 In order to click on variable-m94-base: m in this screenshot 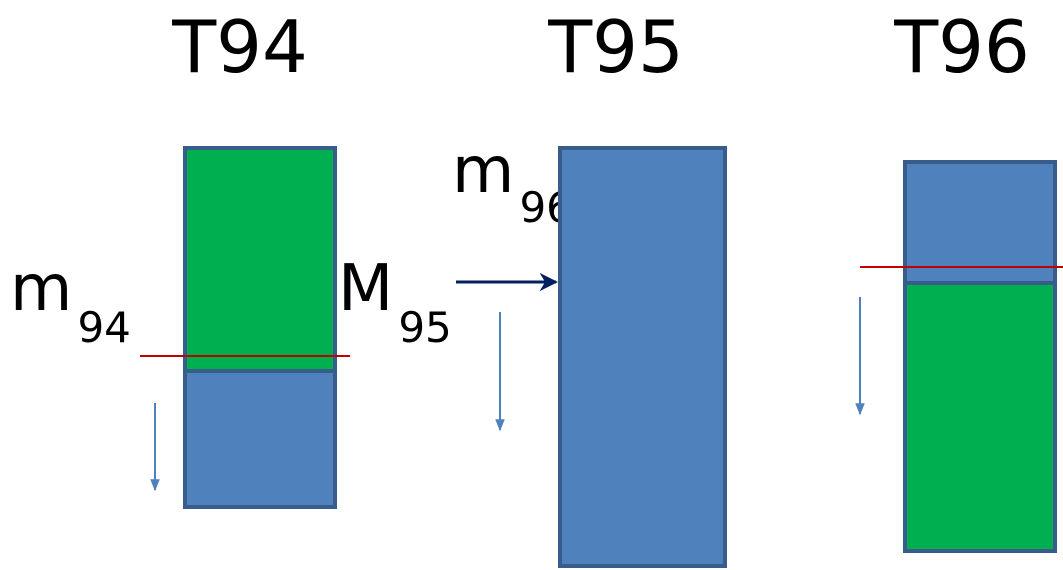, I will do `click(41, 289)`.